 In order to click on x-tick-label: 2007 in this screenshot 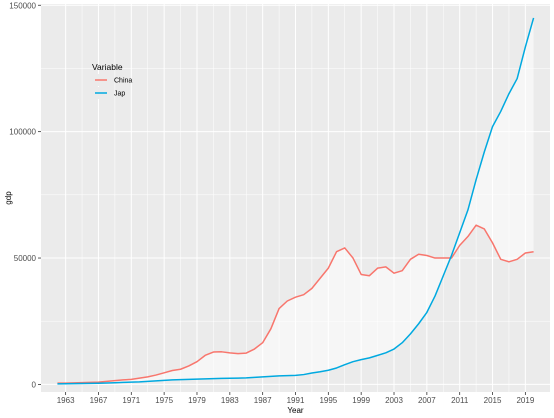, I will do `click(427, 400)`.